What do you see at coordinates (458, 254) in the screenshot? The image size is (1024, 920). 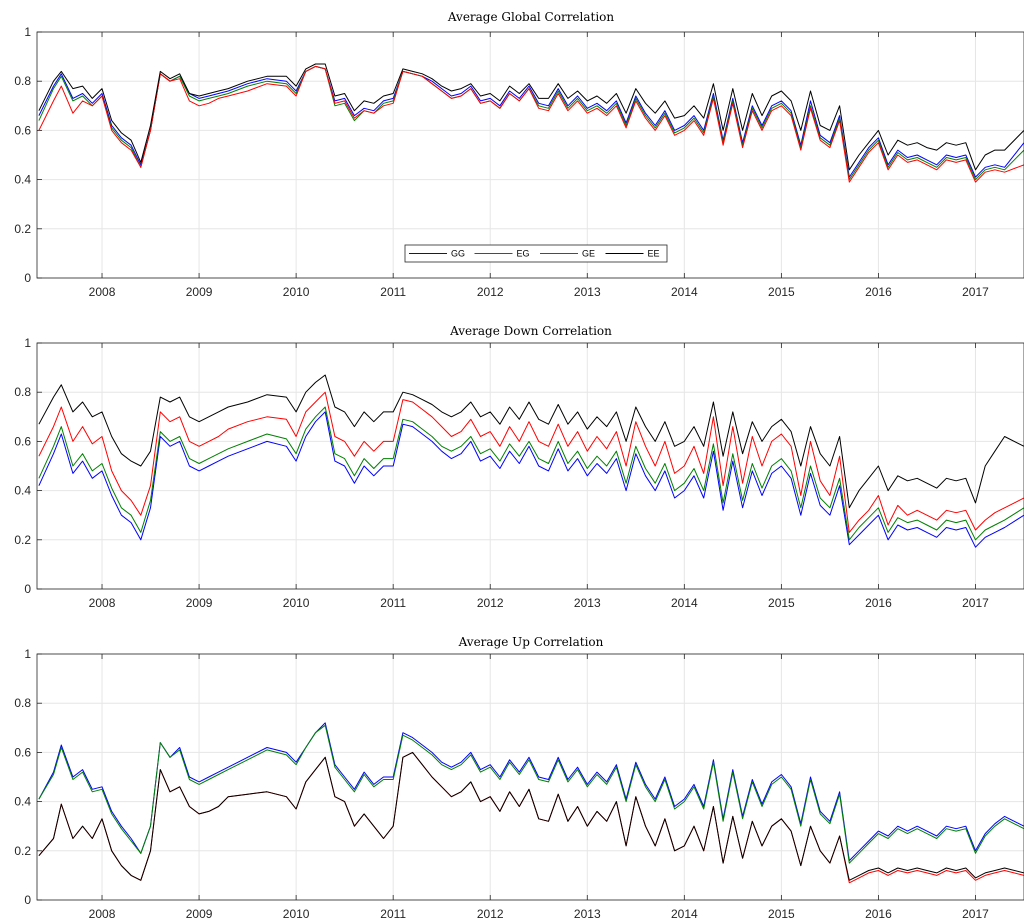 I see `legend-label-gg: GG` at bounding box center [458, 254].